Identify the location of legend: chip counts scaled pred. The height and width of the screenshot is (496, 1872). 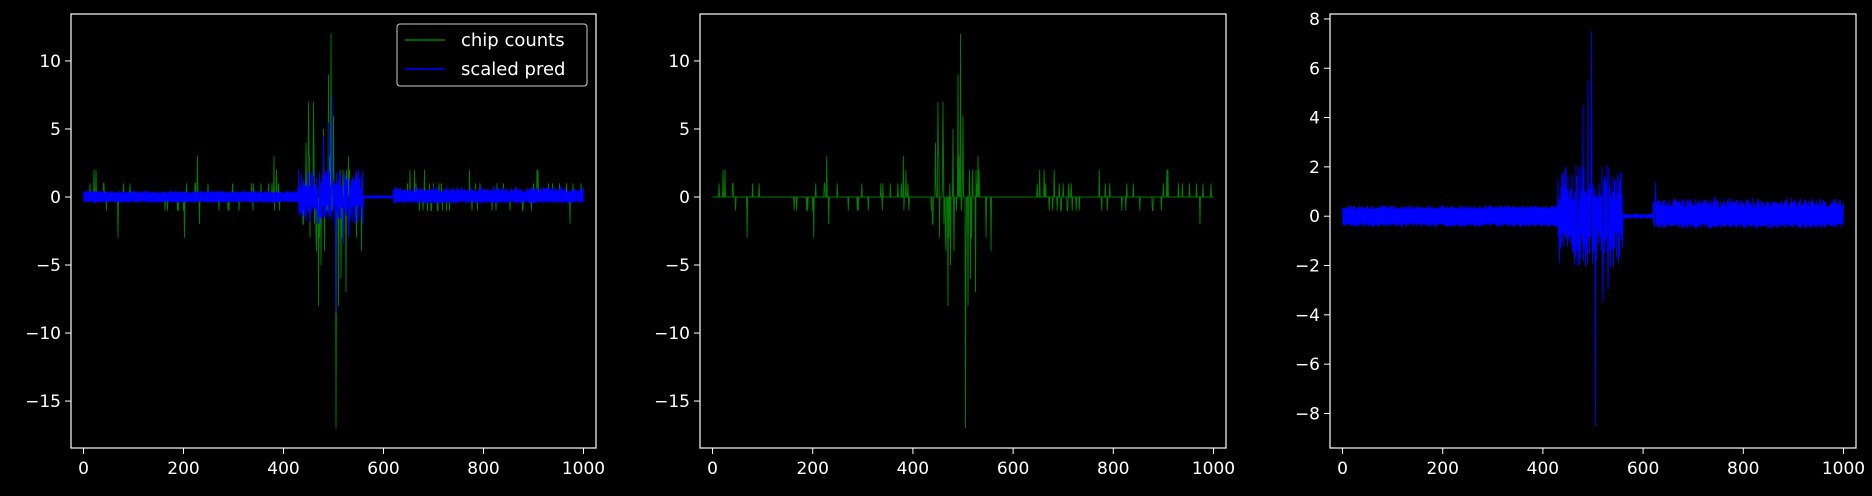
(492, 55).